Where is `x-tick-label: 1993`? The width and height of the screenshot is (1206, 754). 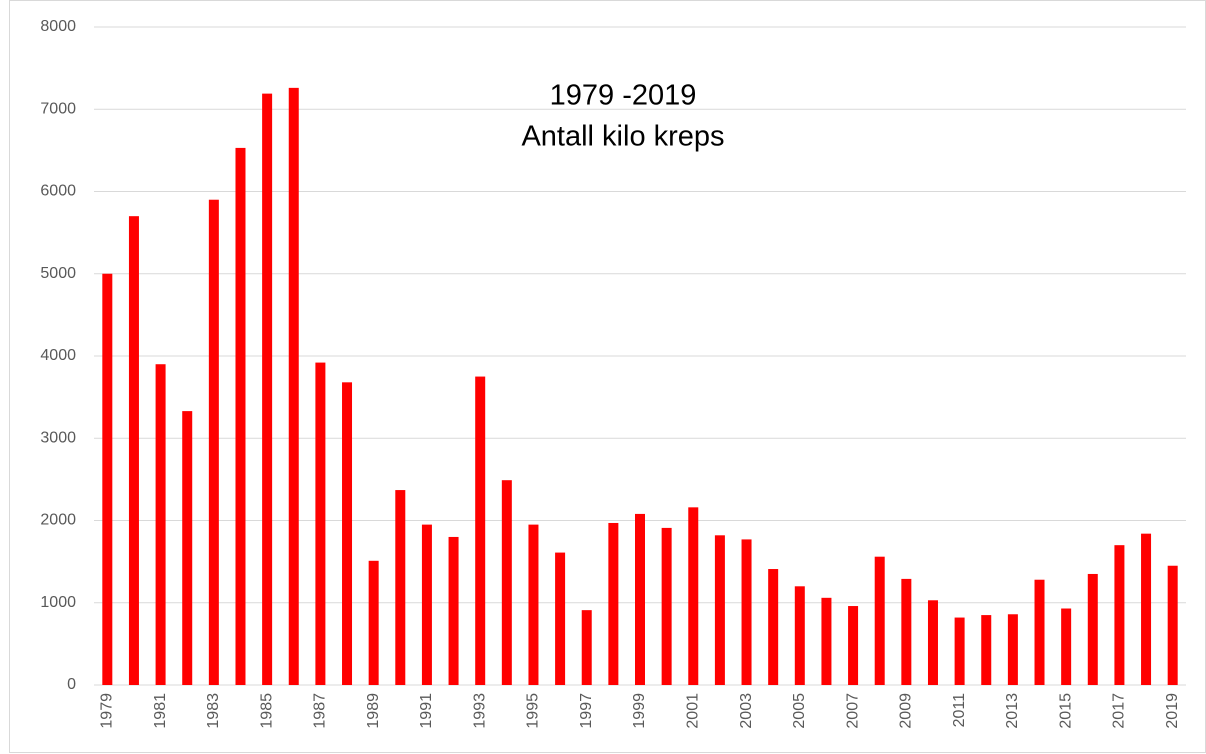 x-tick-label: 1993 is located at coordinates (479, 711).